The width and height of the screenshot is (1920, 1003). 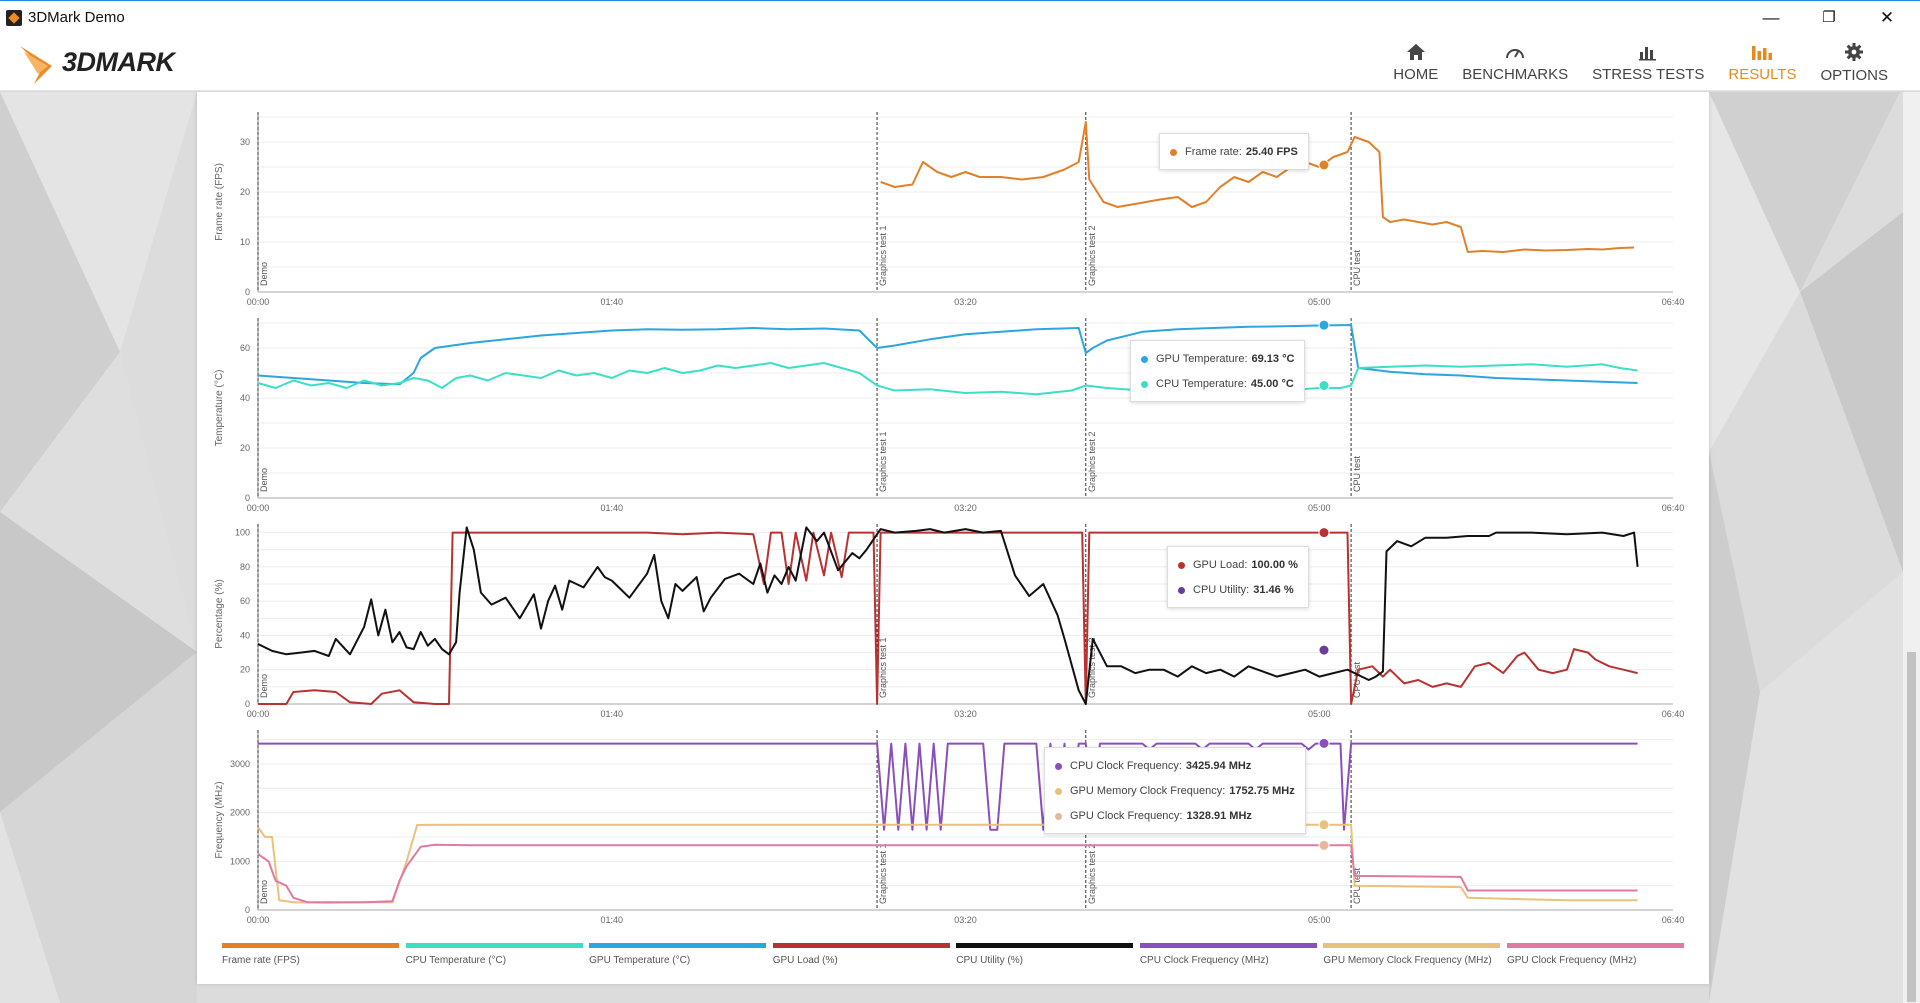 What do you see at coordinates (861, 954) in the screenshot?
I see `legend-item: GPU Load (%)` at bounding box center [861, 954].